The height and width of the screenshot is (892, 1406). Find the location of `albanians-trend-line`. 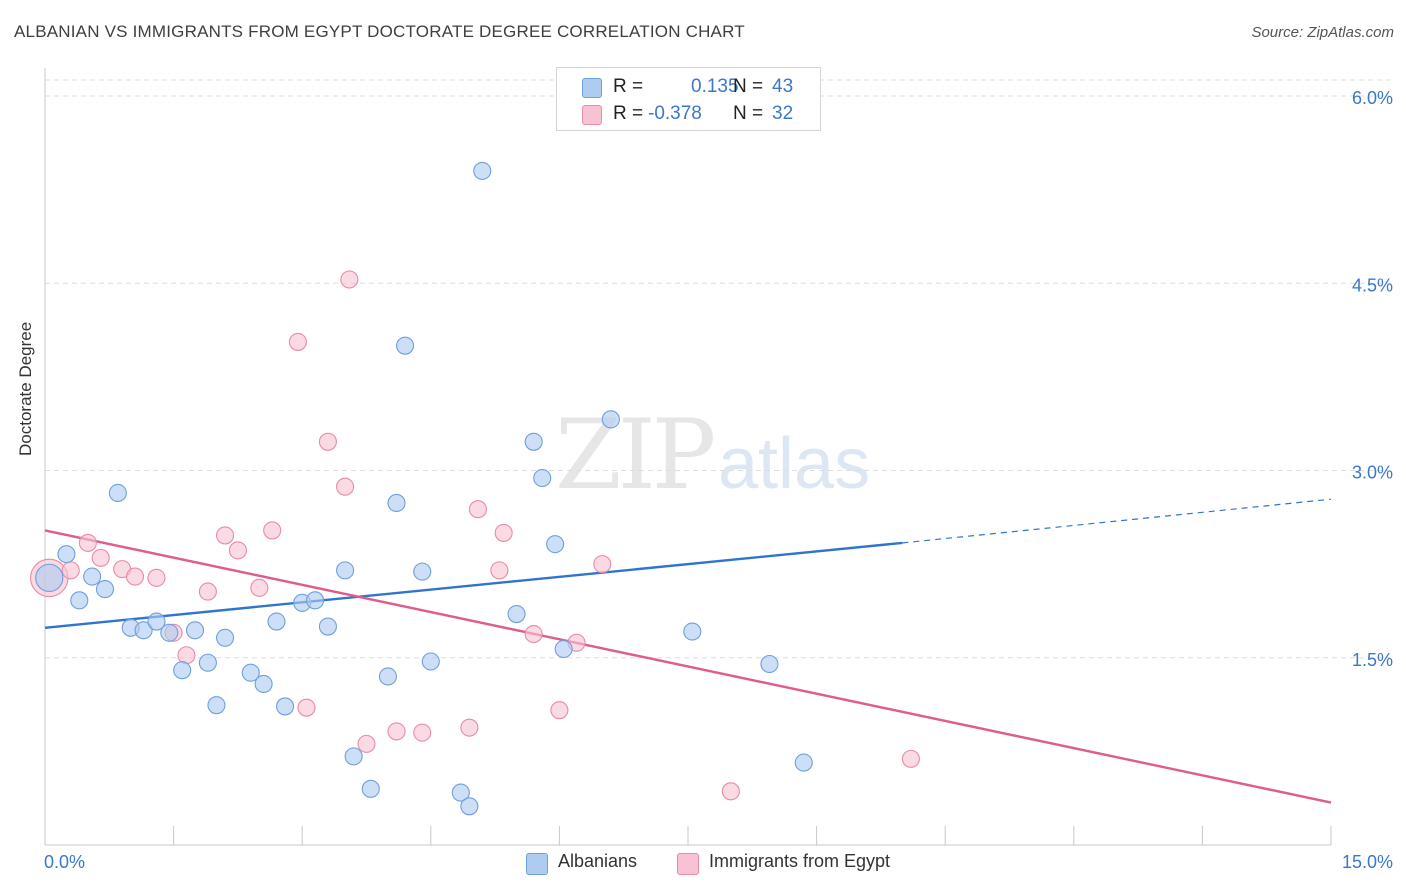

albanians-trend-line is located at coordinates (473, 585).